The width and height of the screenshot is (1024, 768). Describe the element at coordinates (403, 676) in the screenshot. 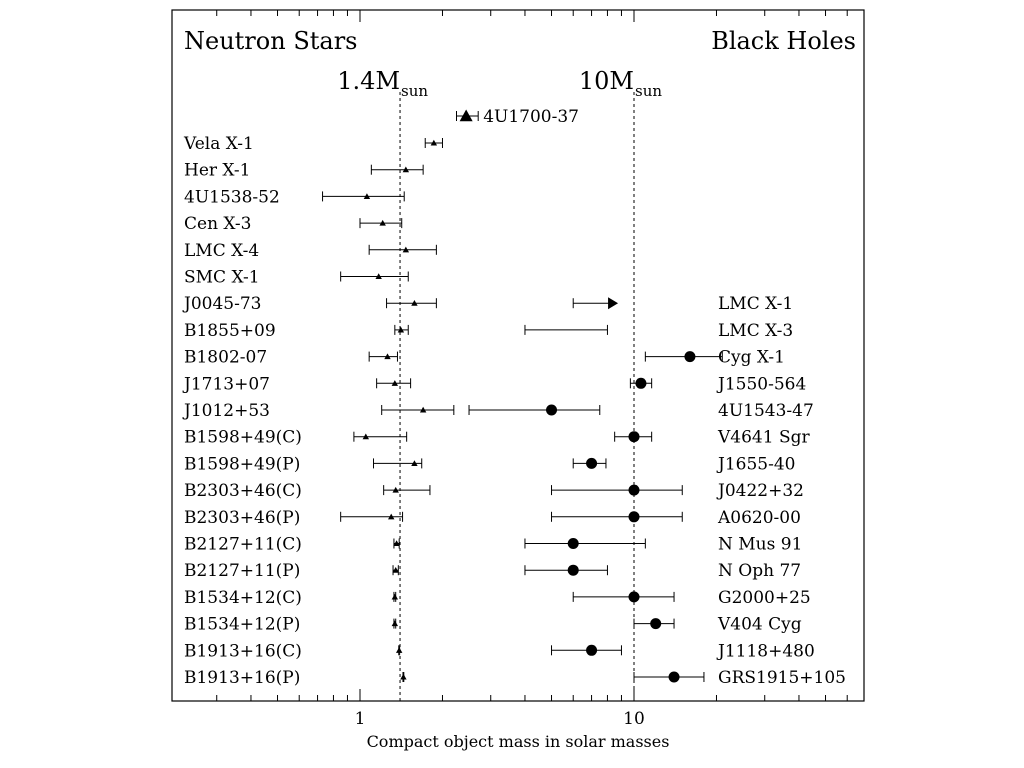

I see `ns-20-marker` at that location.